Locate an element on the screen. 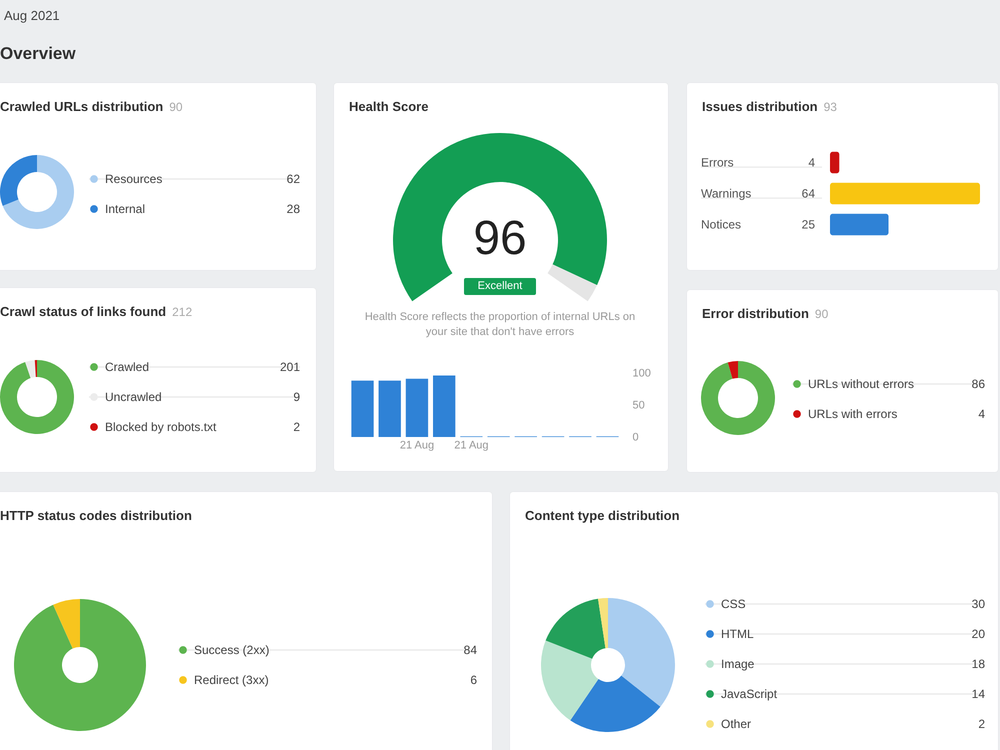  legend-label: Success (2xx) is located at coordinates (232, 650).